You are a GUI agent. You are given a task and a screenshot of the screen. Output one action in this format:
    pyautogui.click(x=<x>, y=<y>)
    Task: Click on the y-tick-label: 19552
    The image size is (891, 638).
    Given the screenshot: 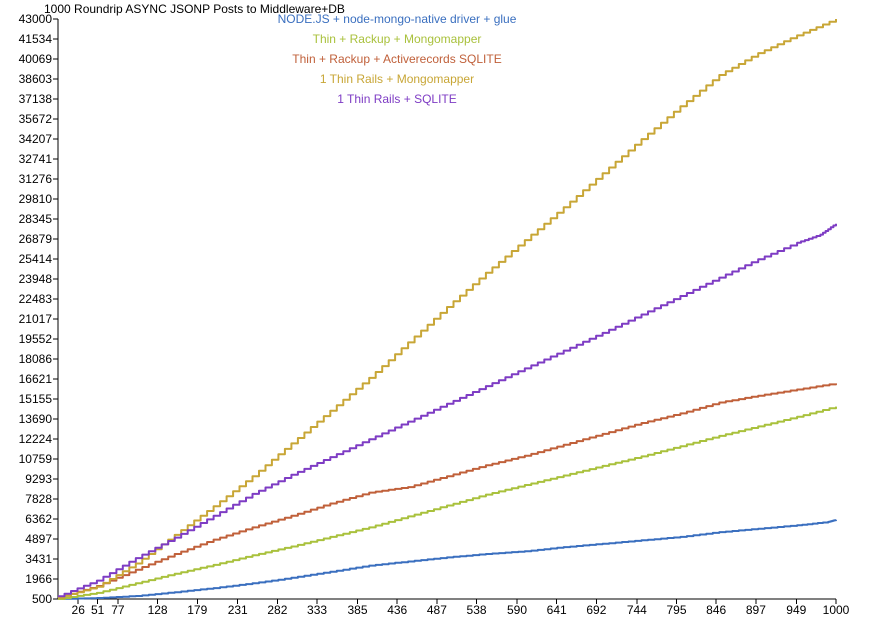 What is the action you would take?
    pyautogui.click(x=36, y=339)
    